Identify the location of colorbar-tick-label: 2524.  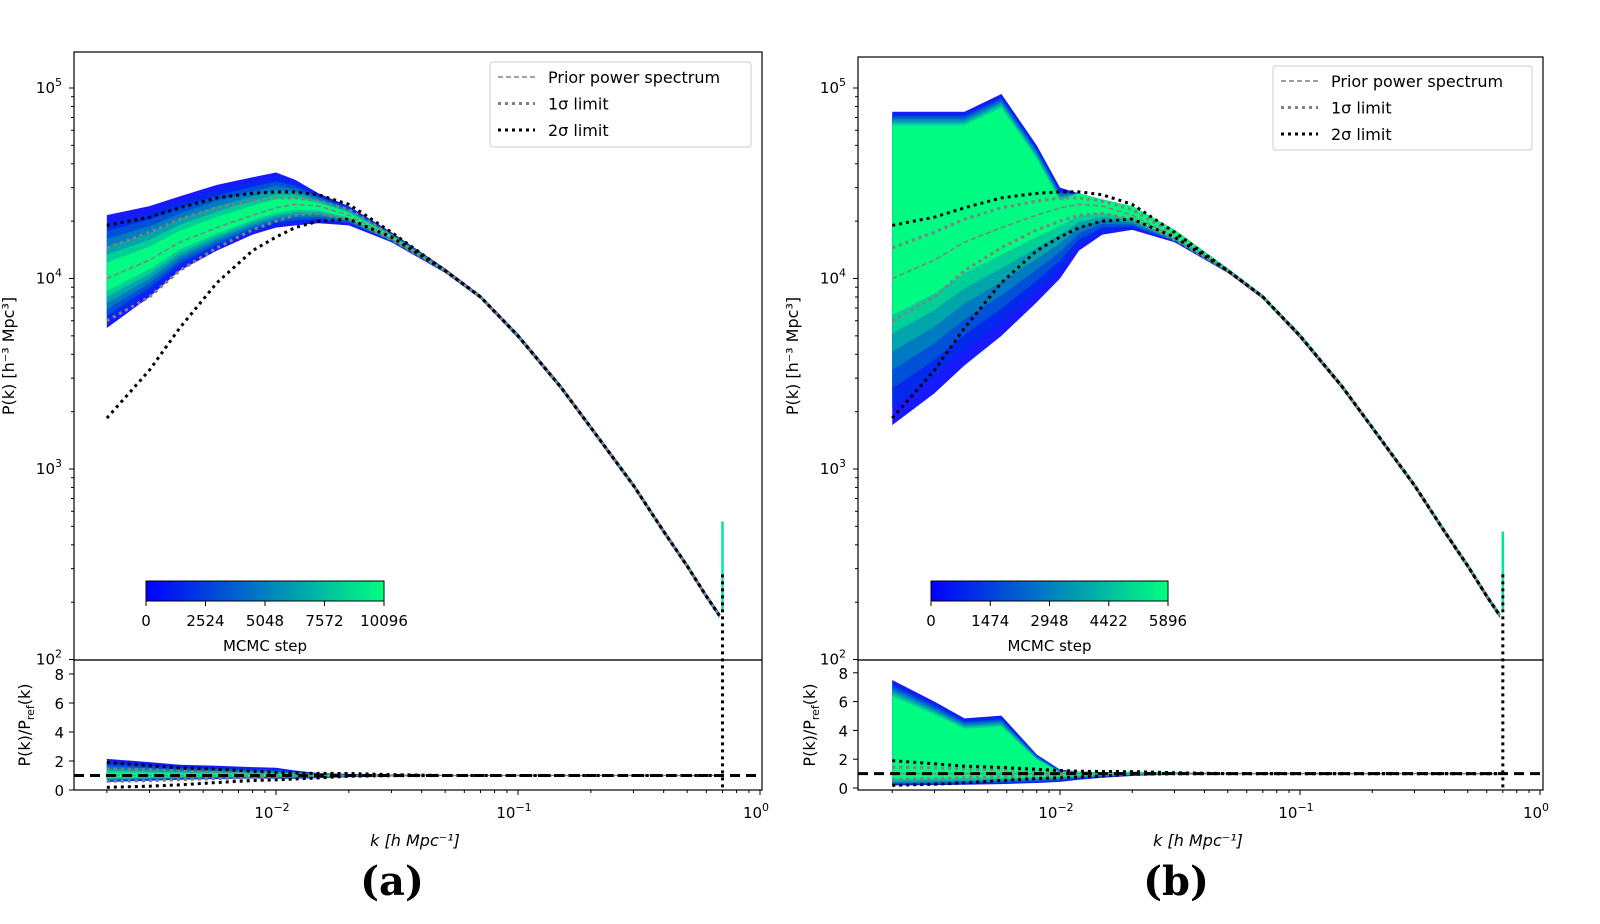
(205, 621).